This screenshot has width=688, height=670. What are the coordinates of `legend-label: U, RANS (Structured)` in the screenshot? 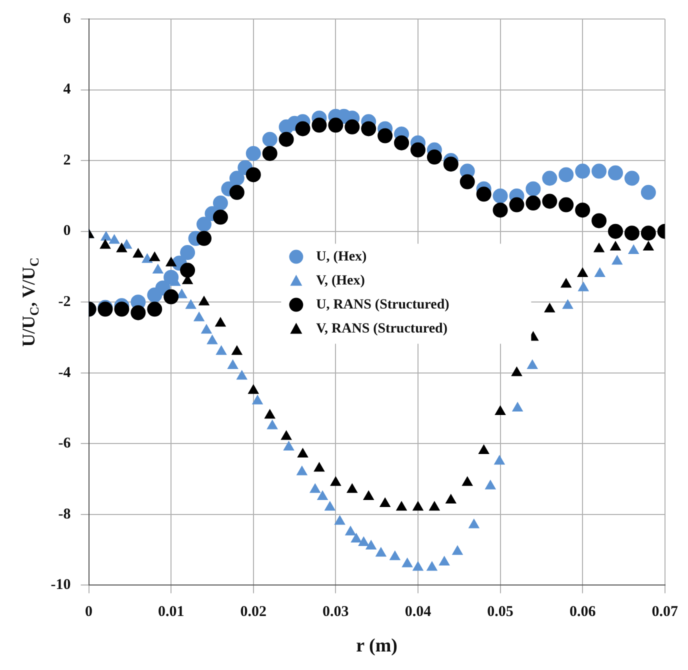 It's located at (383, 304).